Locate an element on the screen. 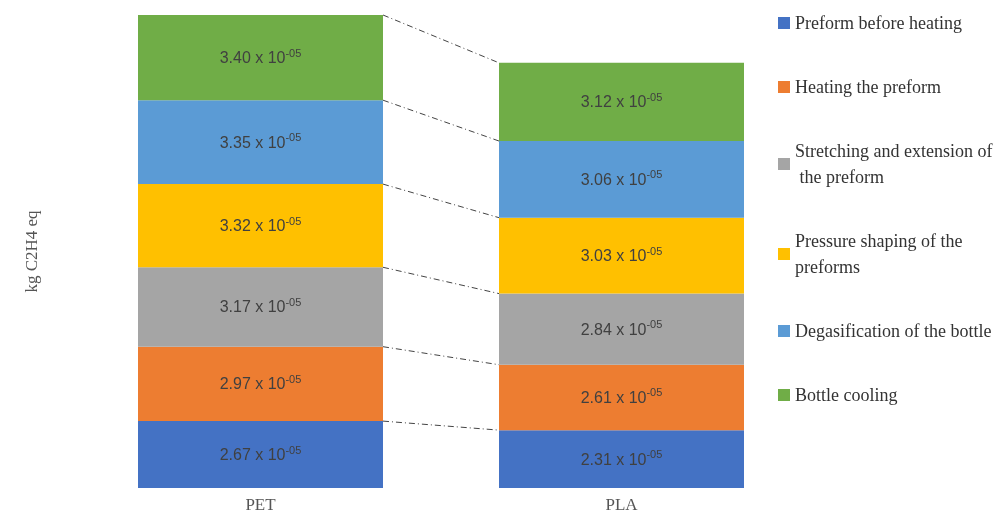 This screenshot has height=517, width=1002. legend-label: Preform before heating is located at coordinates (878, 23).